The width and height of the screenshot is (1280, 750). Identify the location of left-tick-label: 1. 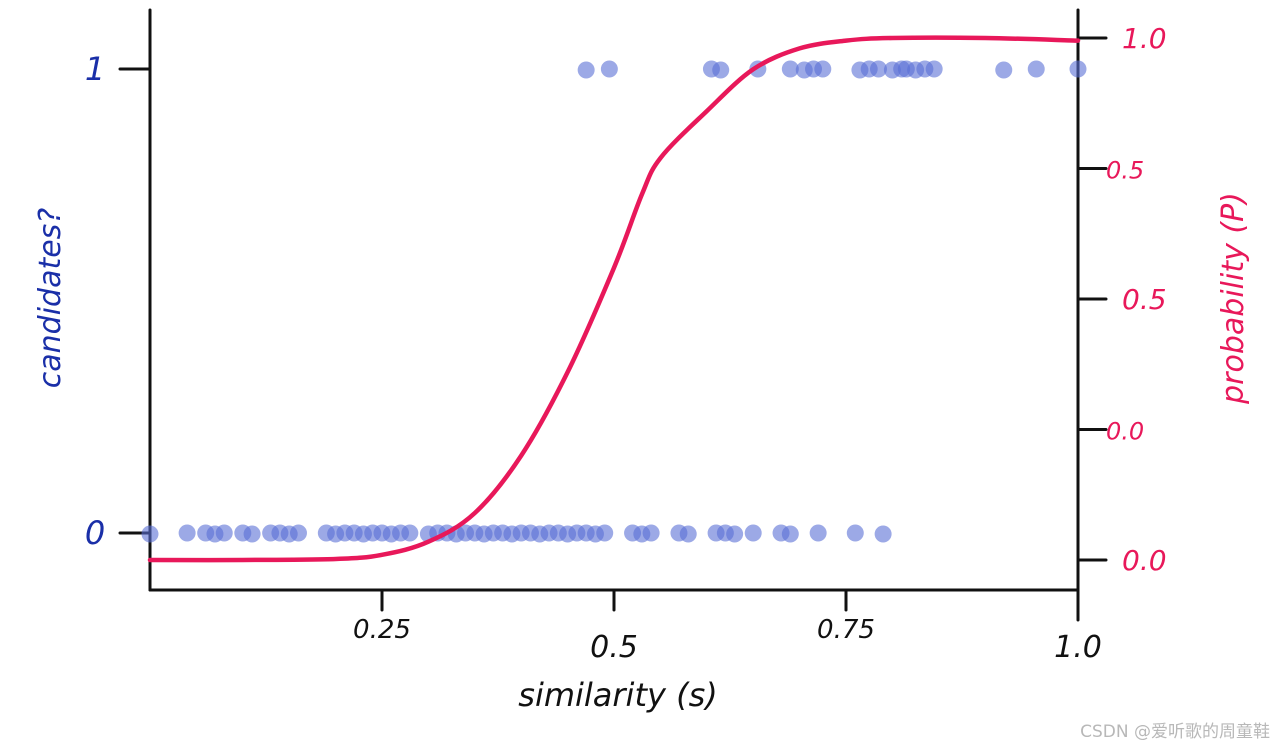
(95, 69).